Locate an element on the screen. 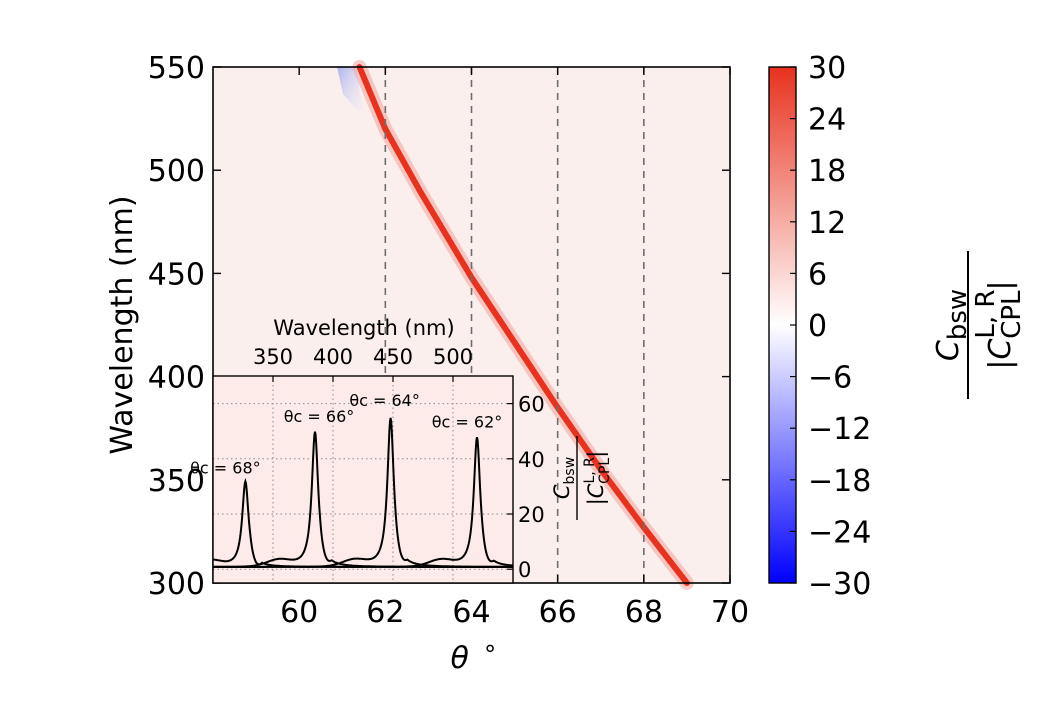  colorbar-tick-label: −12 is located at coordinates (839, 429).